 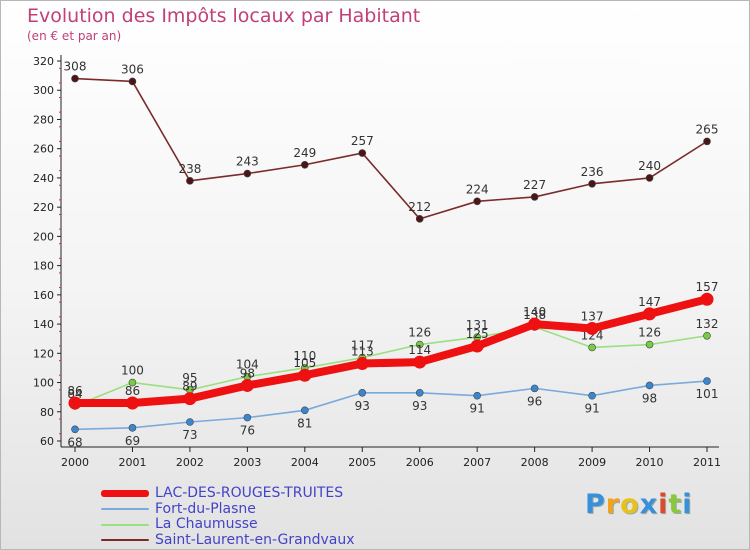 I want to click on data-label: 157, so click(x=707, y=287).